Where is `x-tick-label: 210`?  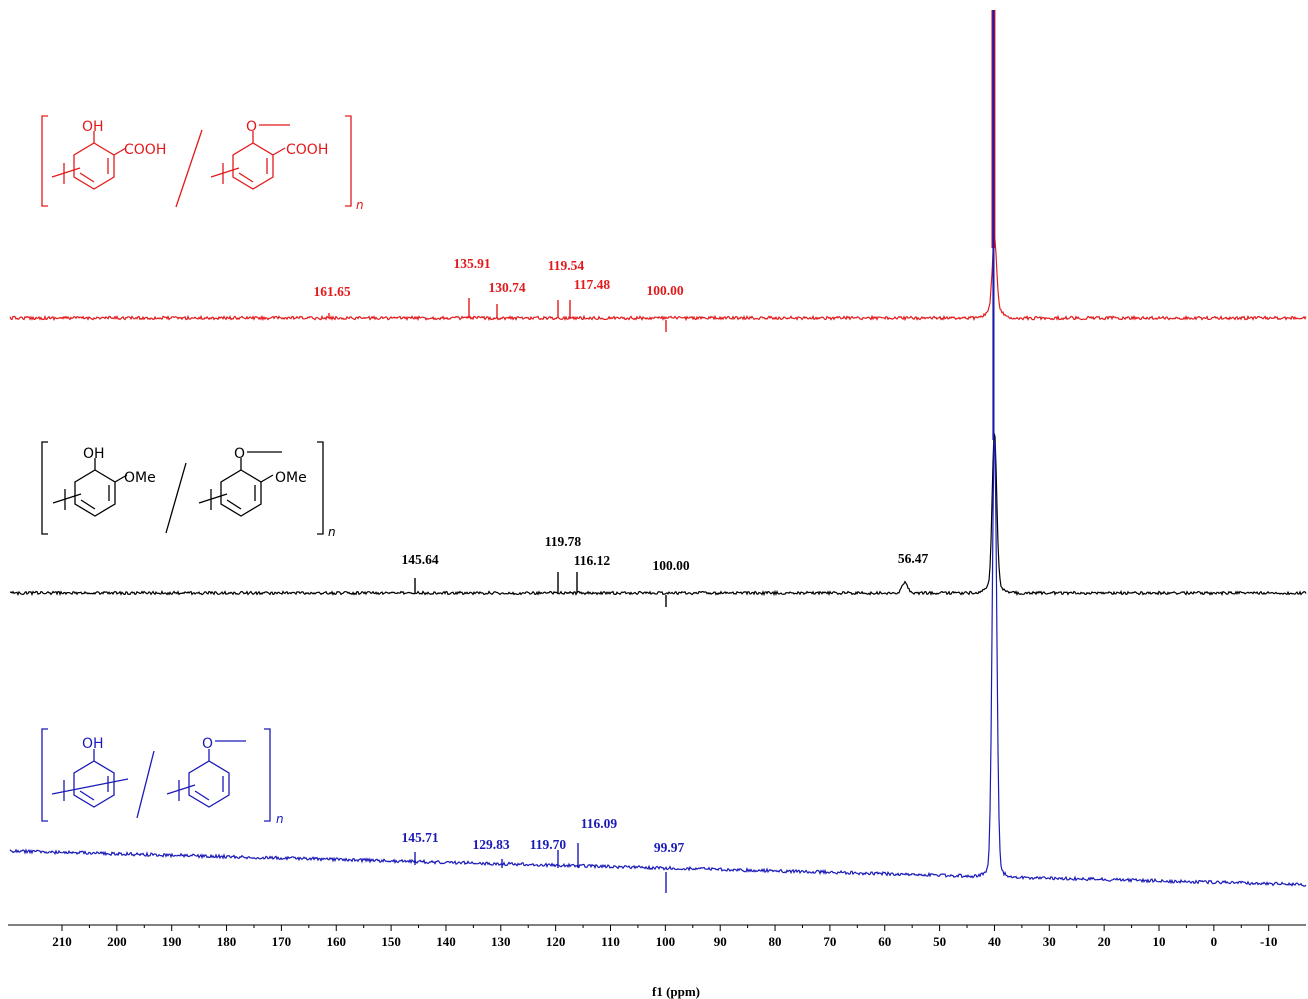 x-tick-label: 210 is located at coordinates (62, 941).